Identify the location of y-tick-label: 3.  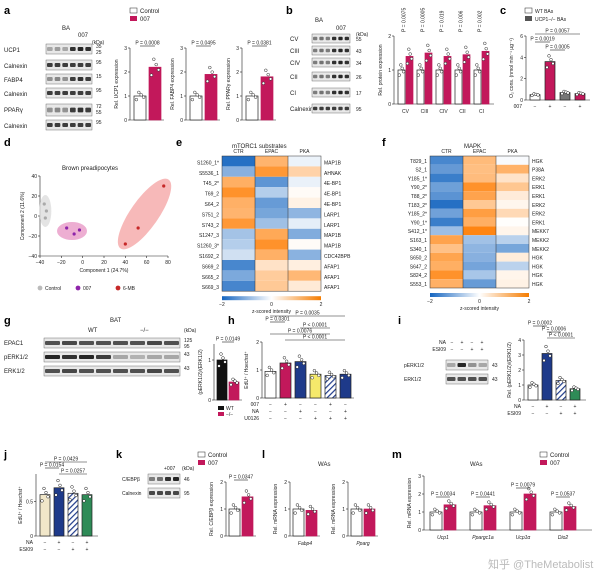
(181, 49).